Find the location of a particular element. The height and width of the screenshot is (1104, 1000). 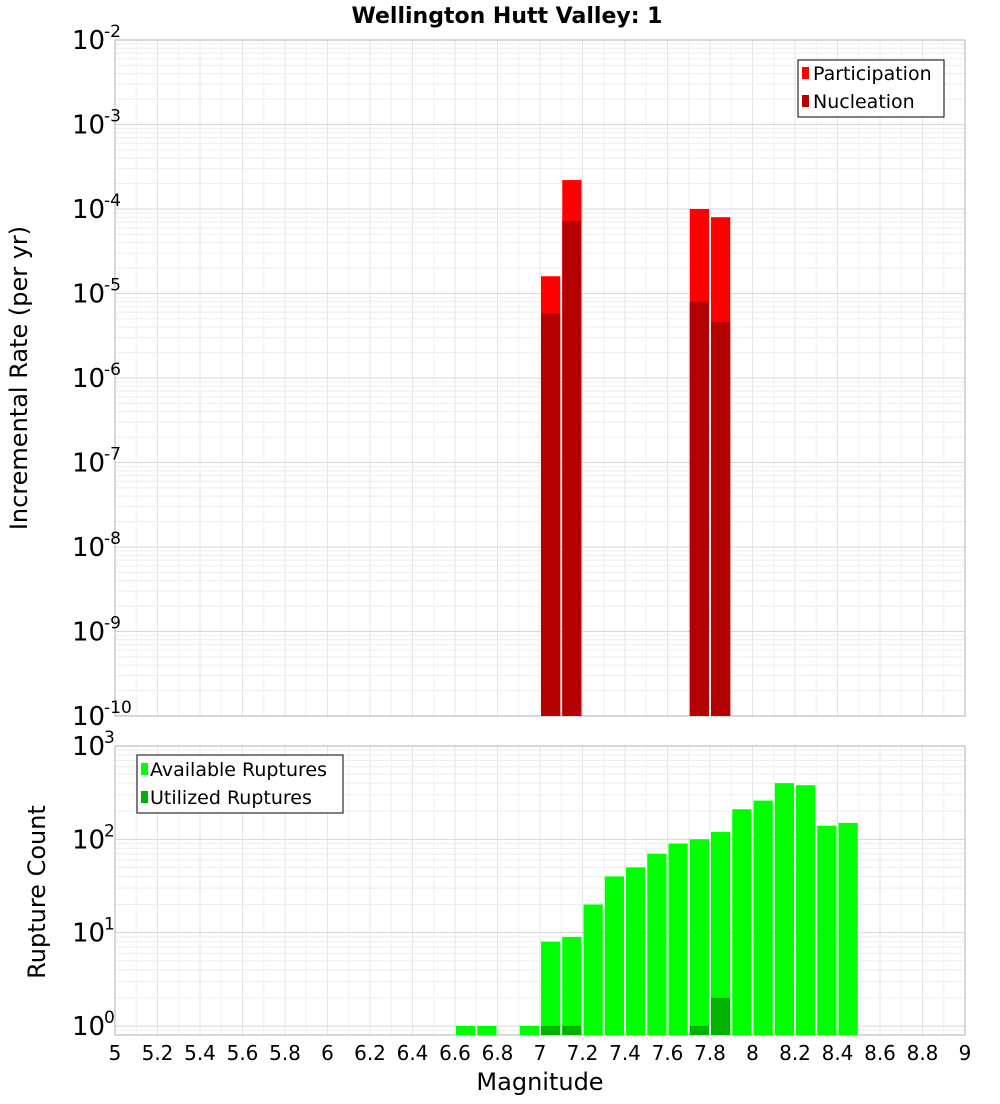

x-tick-label: 6.6 is located at coordinates (455, 1053).